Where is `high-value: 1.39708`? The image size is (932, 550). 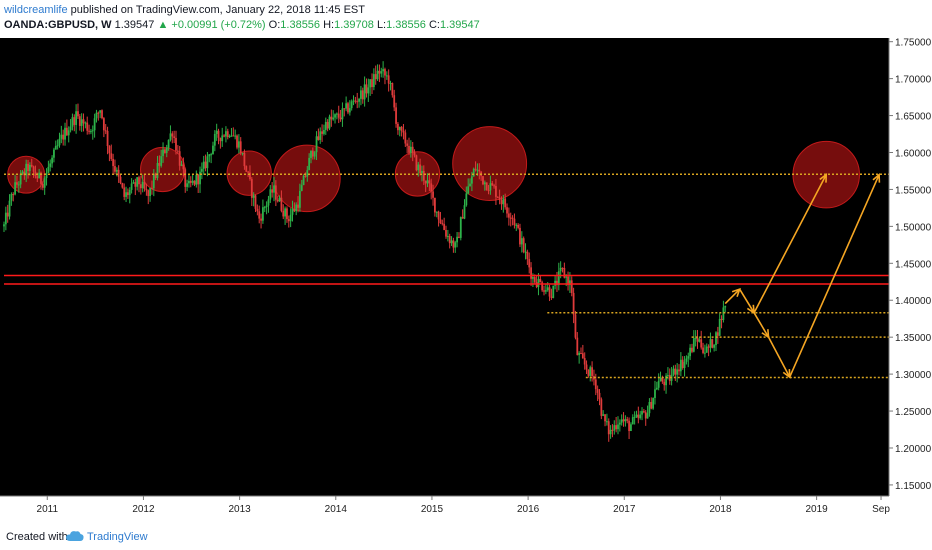 high-value: 1.39708 is located at coordinates (354, 25).